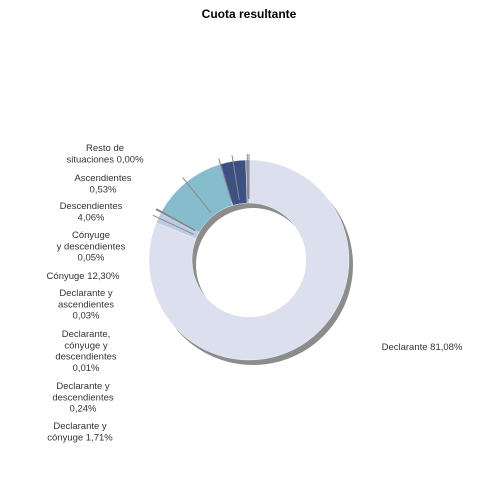 The height and width of the screenshot is (500, 500). Describe the element at coordinates (86, 305) in the screenshot. I see `label-declarante-y-ascendientes: Declarante y ascendientes 0,03%` at that location.